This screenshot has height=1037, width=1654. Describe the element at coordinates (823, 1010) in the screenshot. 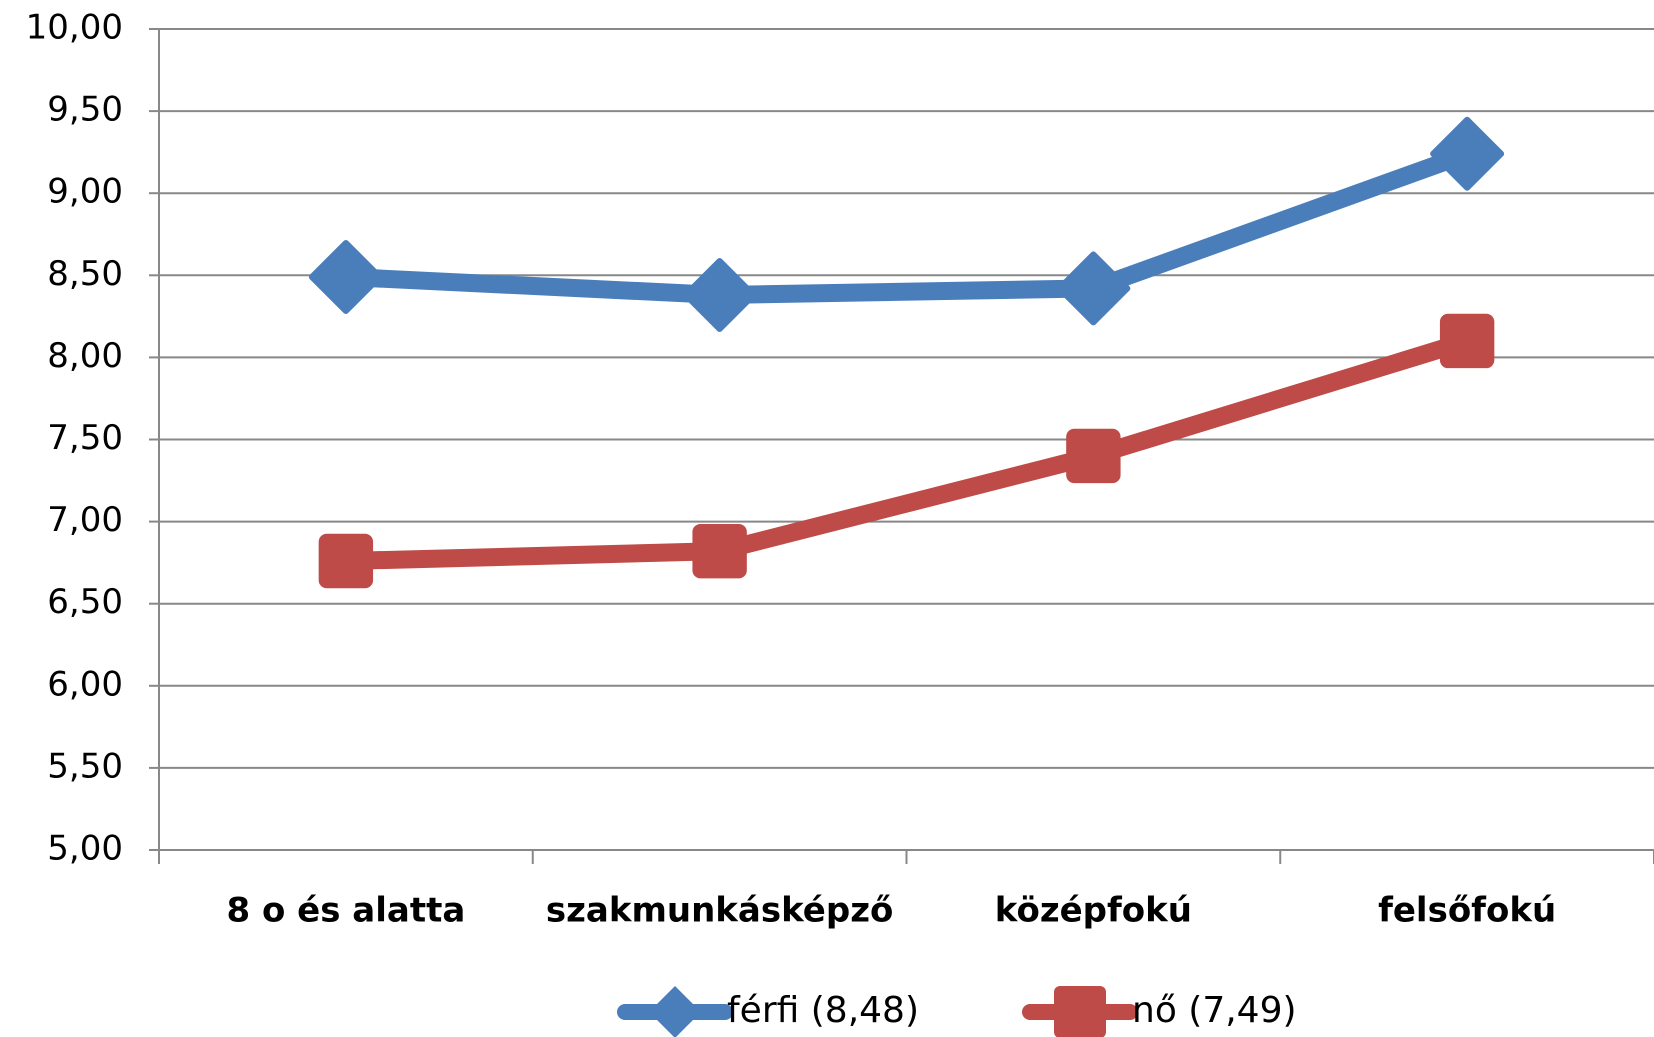

I see `legend-label: férfi (8,48)` at that location.